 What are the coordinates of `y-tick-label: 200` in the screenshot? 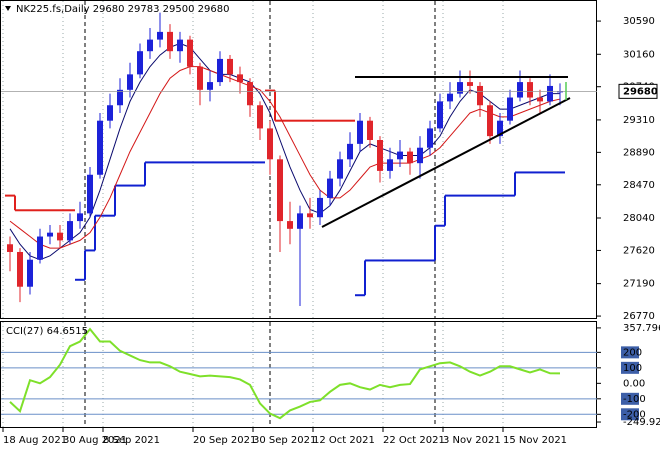 It's located at (632, 352).